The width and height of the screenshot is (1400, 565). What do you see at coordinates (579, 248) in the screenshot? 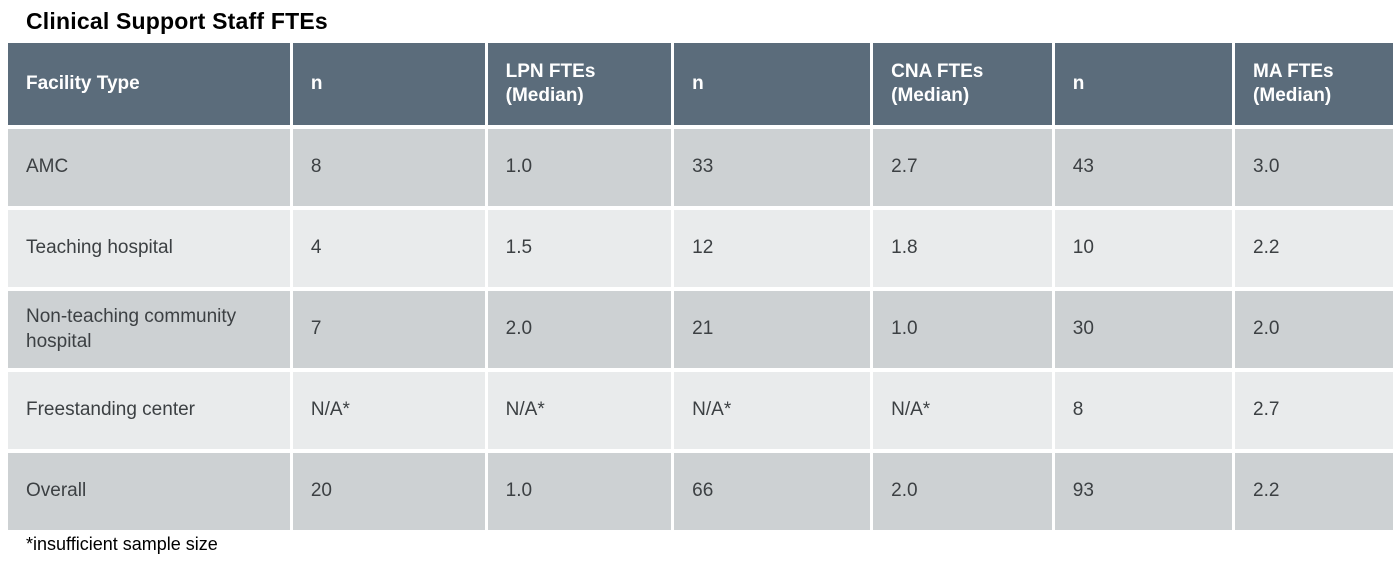
I see `cell-lpn-ftes-median: 1.5` at bounding box center [579, 248].